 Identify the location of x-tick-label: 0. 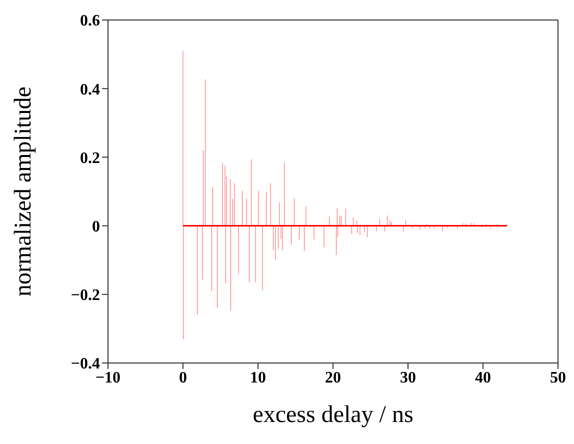
(183, 377).